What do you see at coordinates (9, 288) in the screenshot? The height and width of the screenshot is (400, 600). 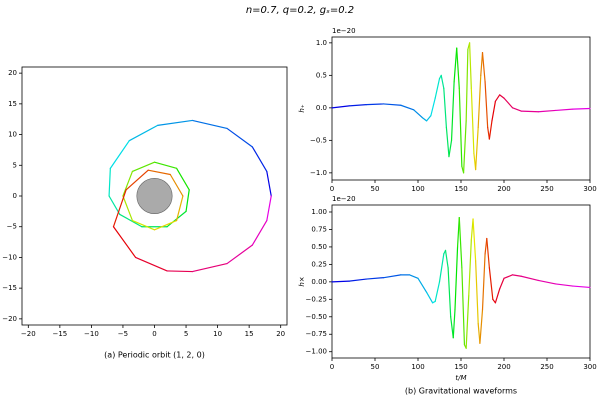 I see `y-tick-label: −15` at bounding box center [9, 288].